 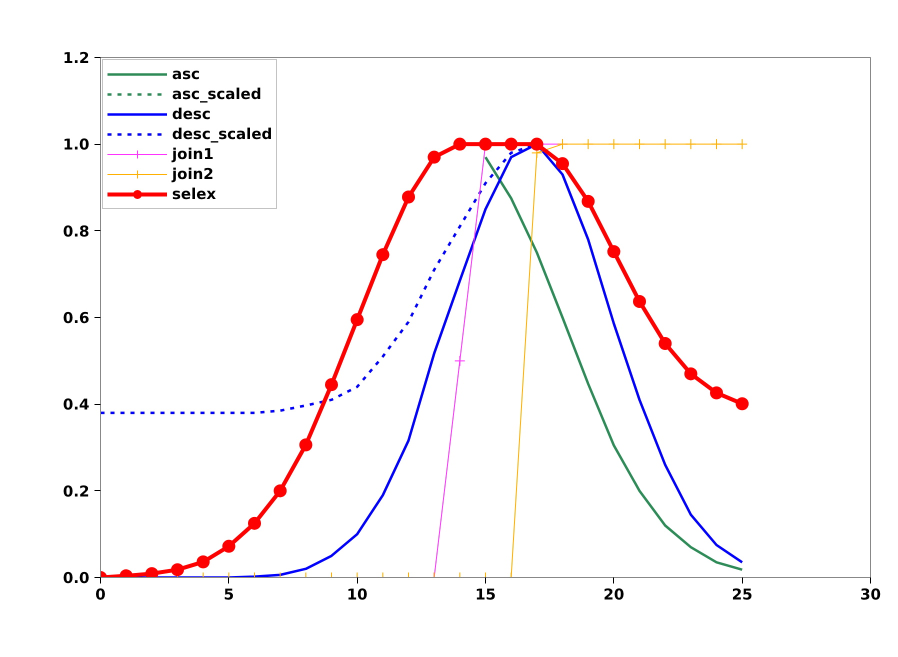 What do you see at coordinates (193, 174) in the screenshot?
I see `legend-label: join2` at bounding box center [193, 174].